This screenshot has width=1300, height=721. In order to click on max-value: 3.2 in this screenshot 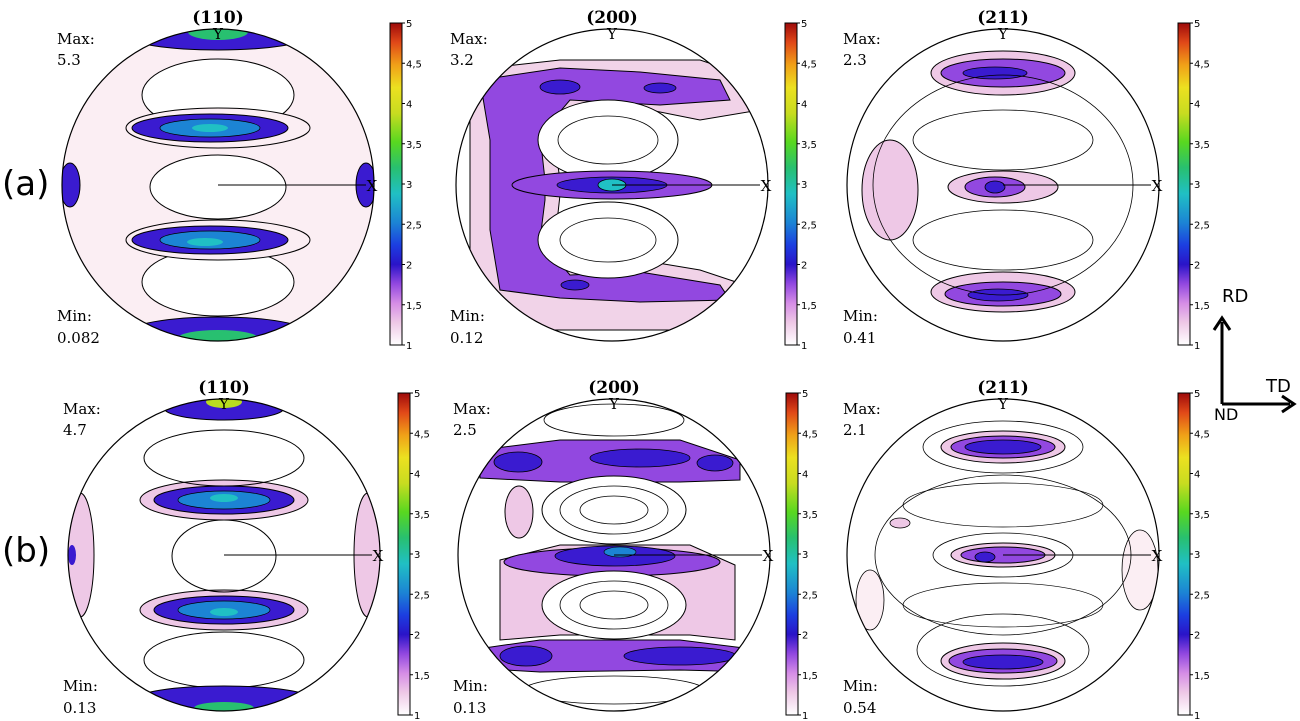, I will do `click(462, 60)`.